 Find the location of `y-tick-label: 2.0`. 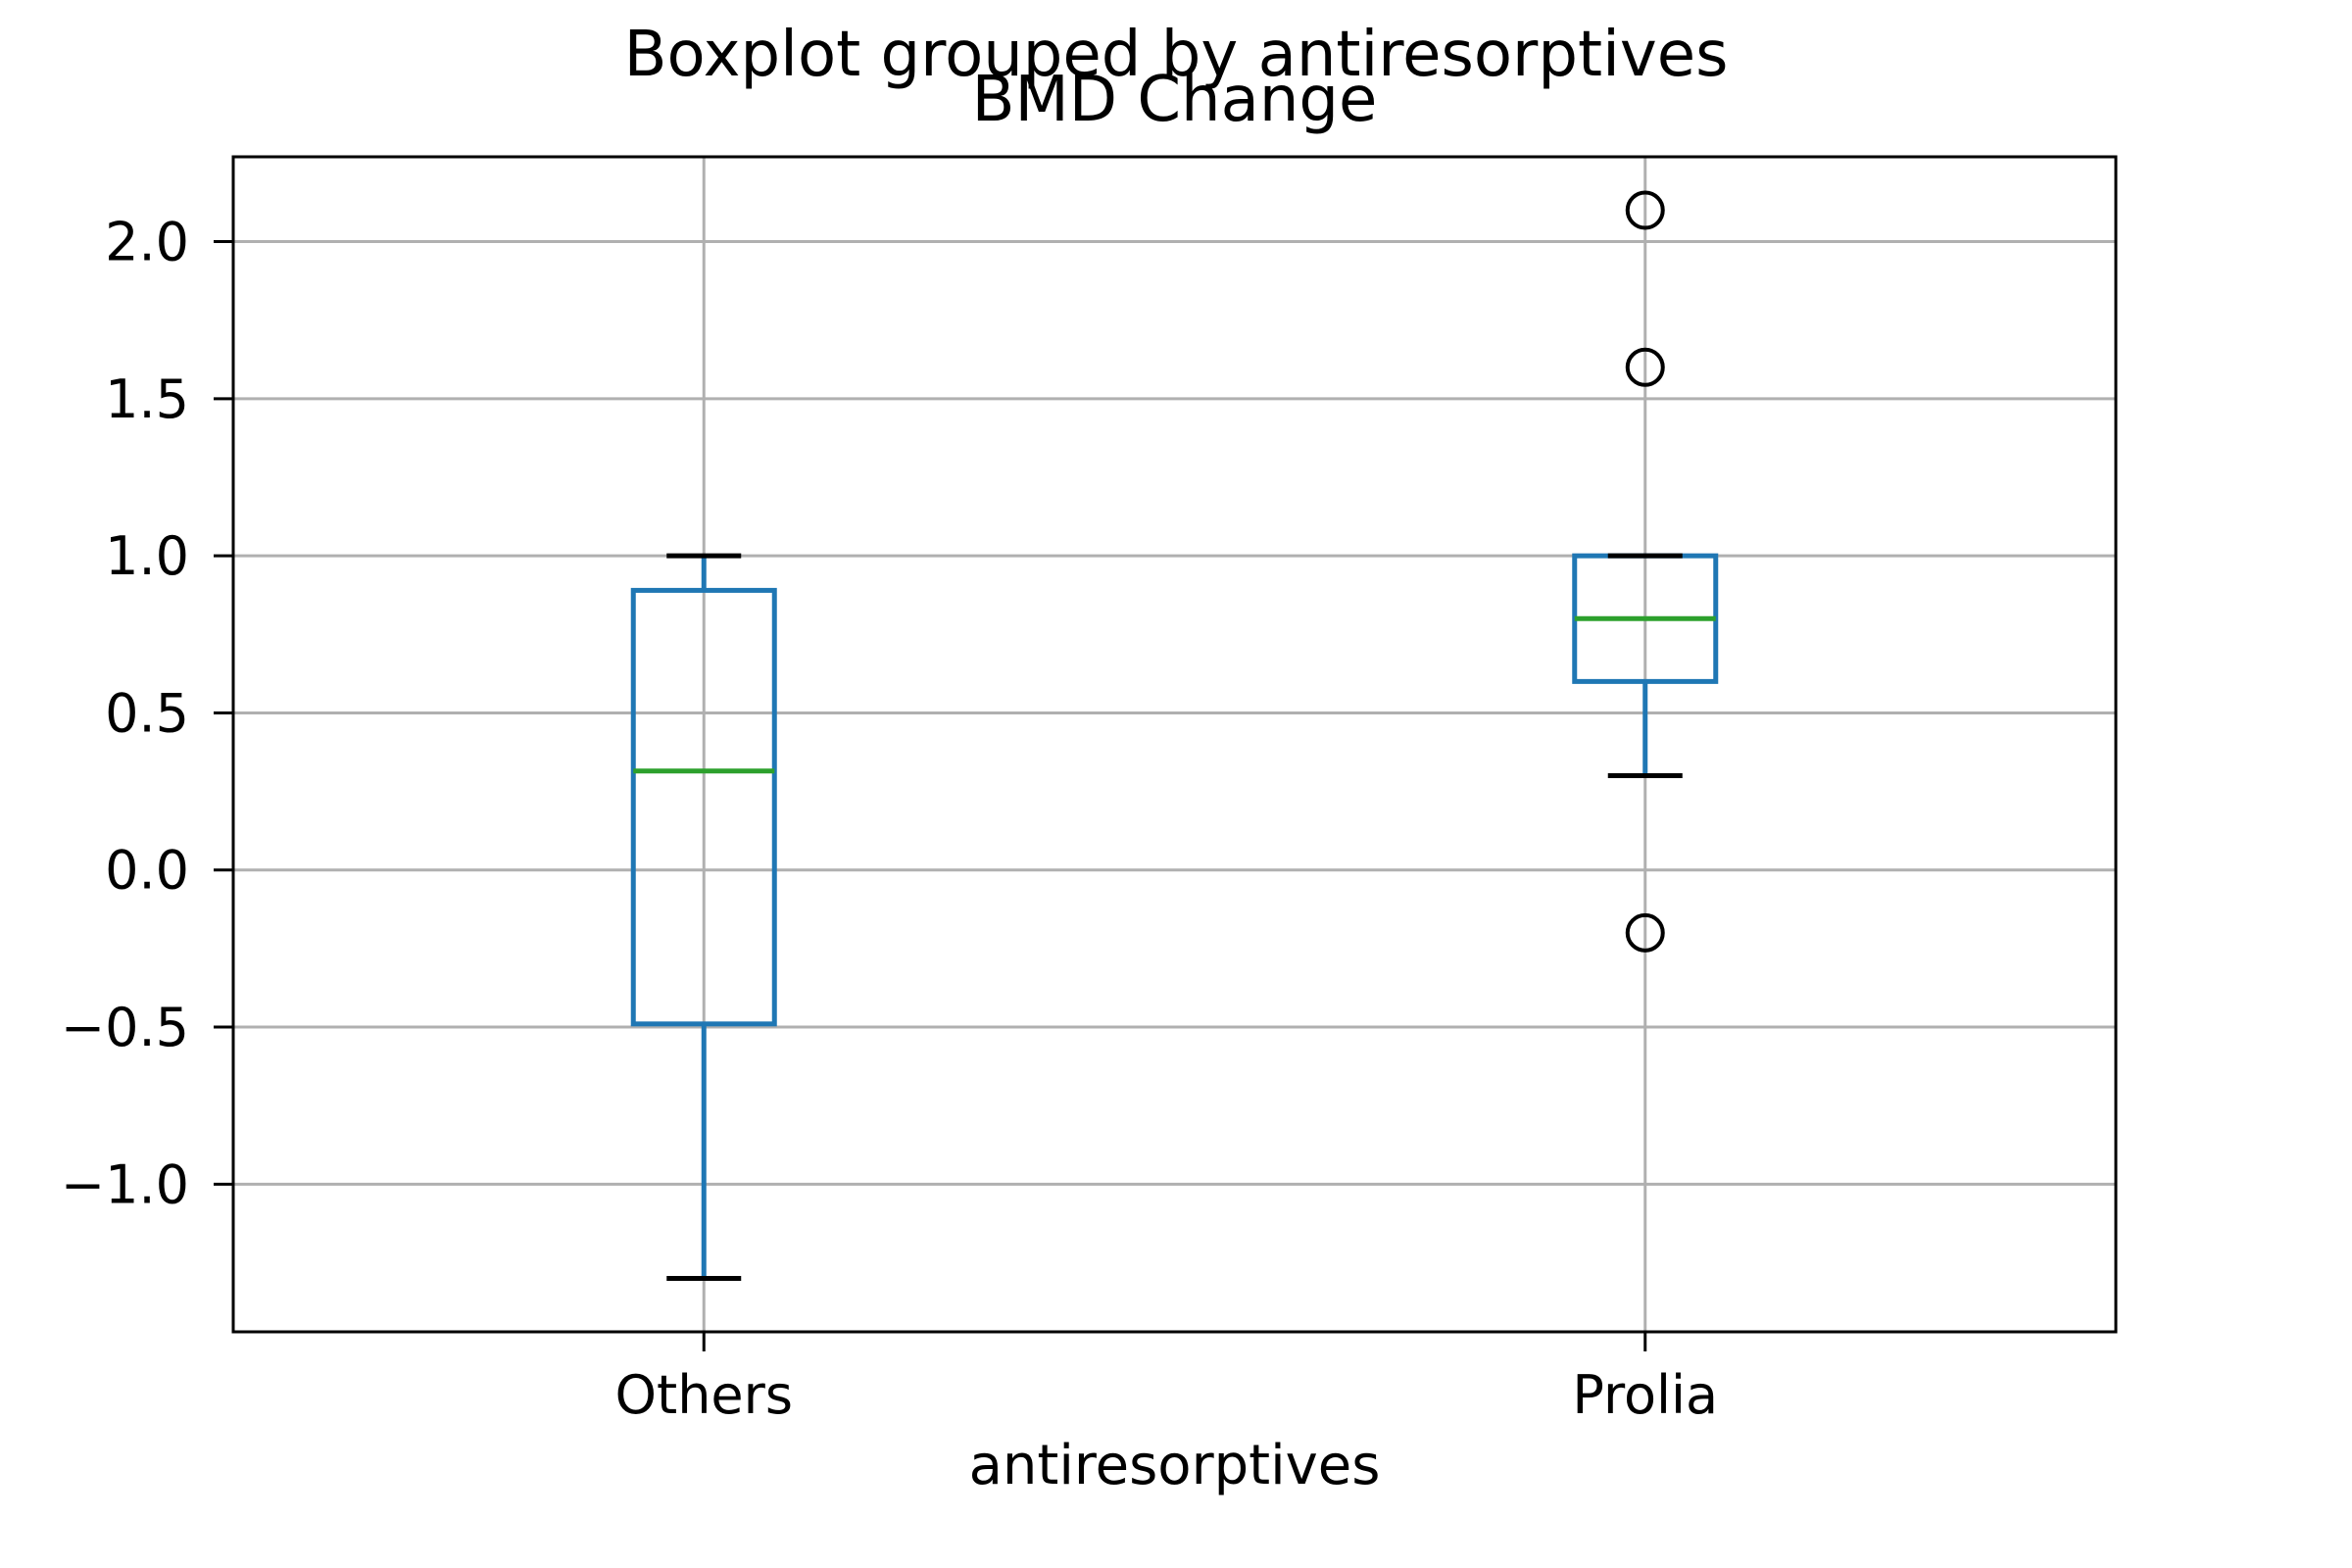

y-tick-label: 2.0 is located at coordinates (147, 242).